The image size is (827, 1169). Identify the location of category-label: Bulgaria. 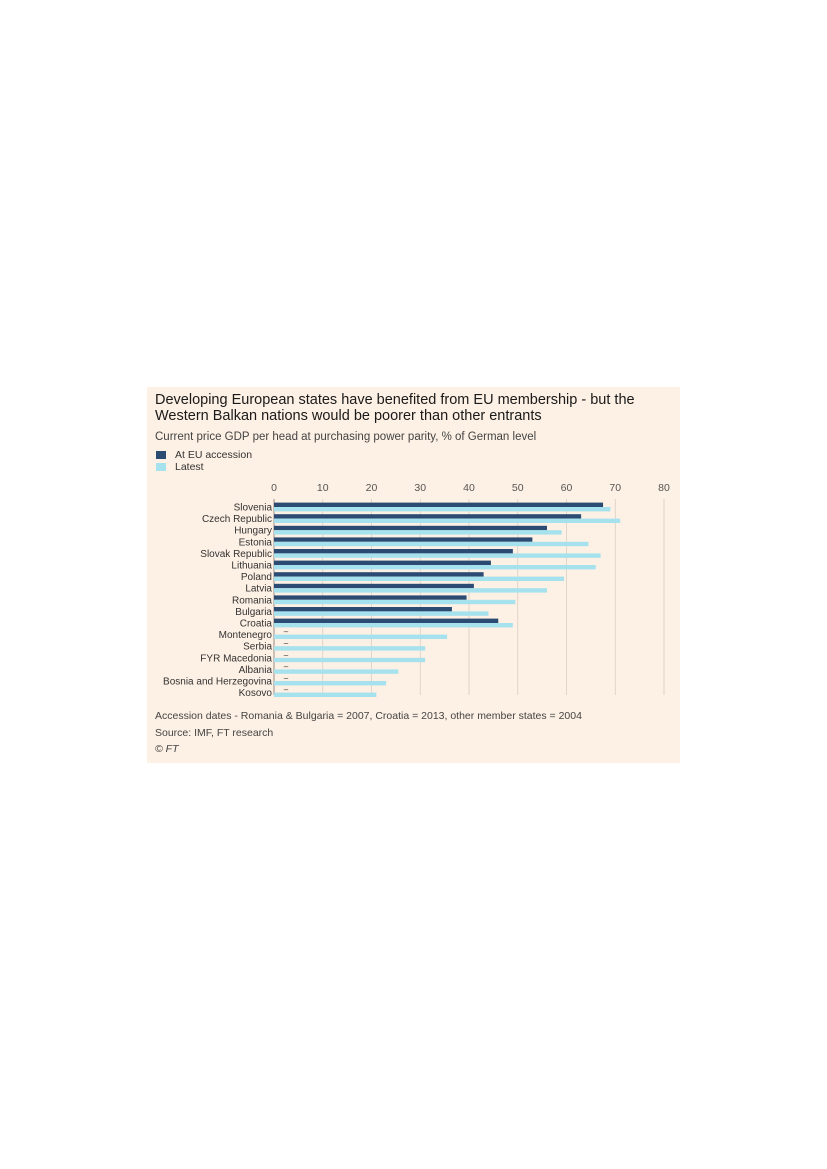
(253, 612).